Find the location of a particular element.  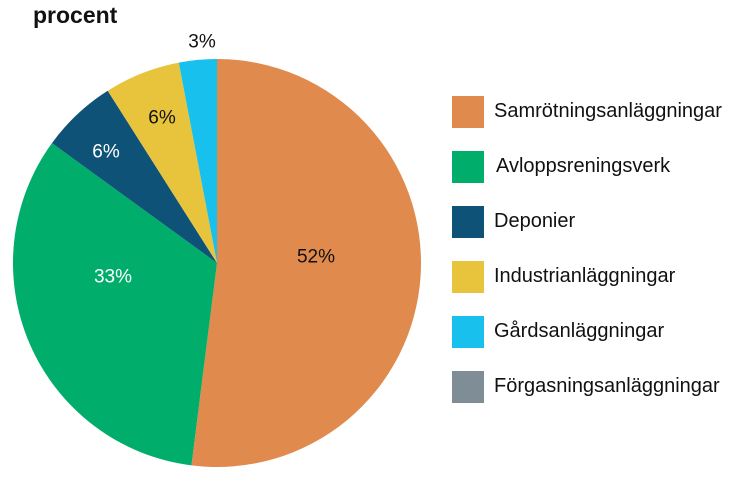

legend-label: Avloppsreningsverk is located at coordinates (583, 166).